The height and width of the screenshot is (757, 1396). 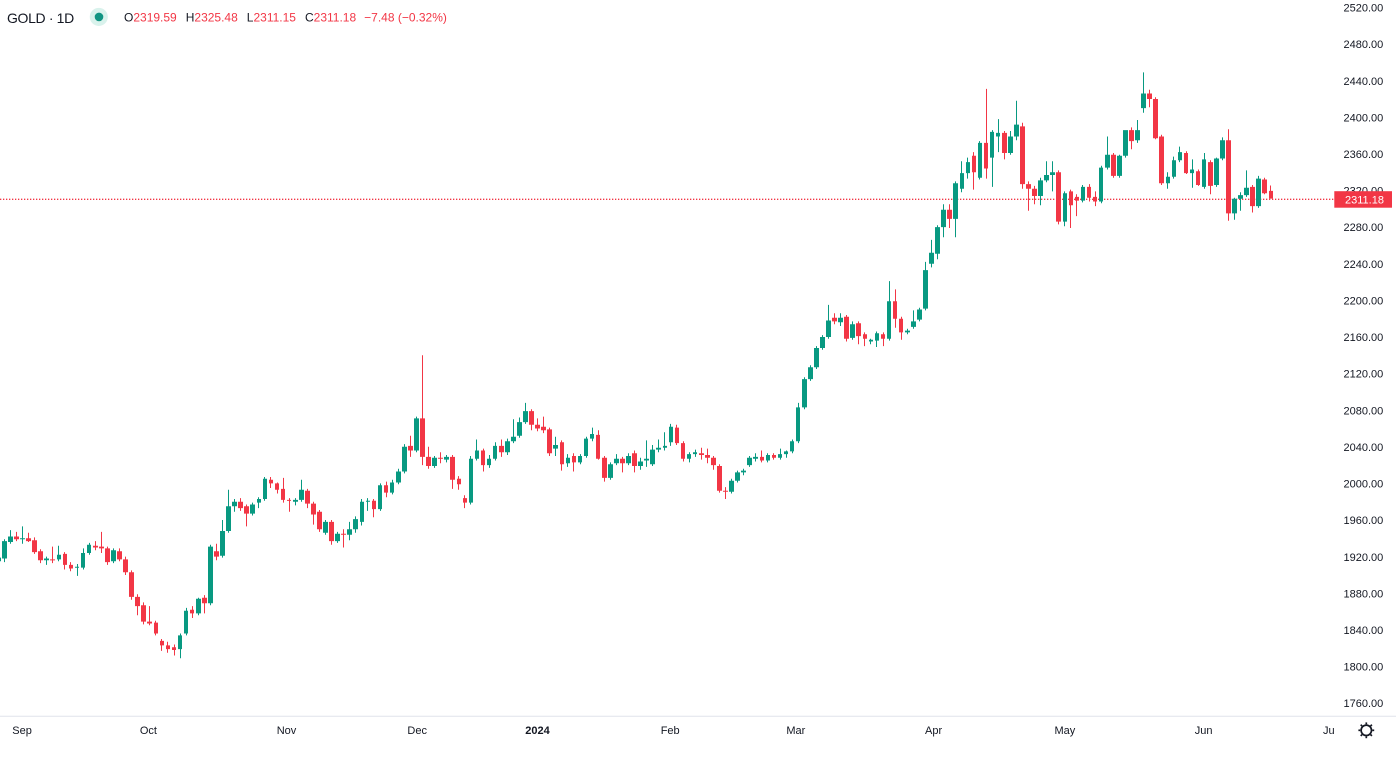 What do you see at coordinates (670, 731) in the screenshot?
I see `svg-text: Feb` at bounding box center [670, 731].